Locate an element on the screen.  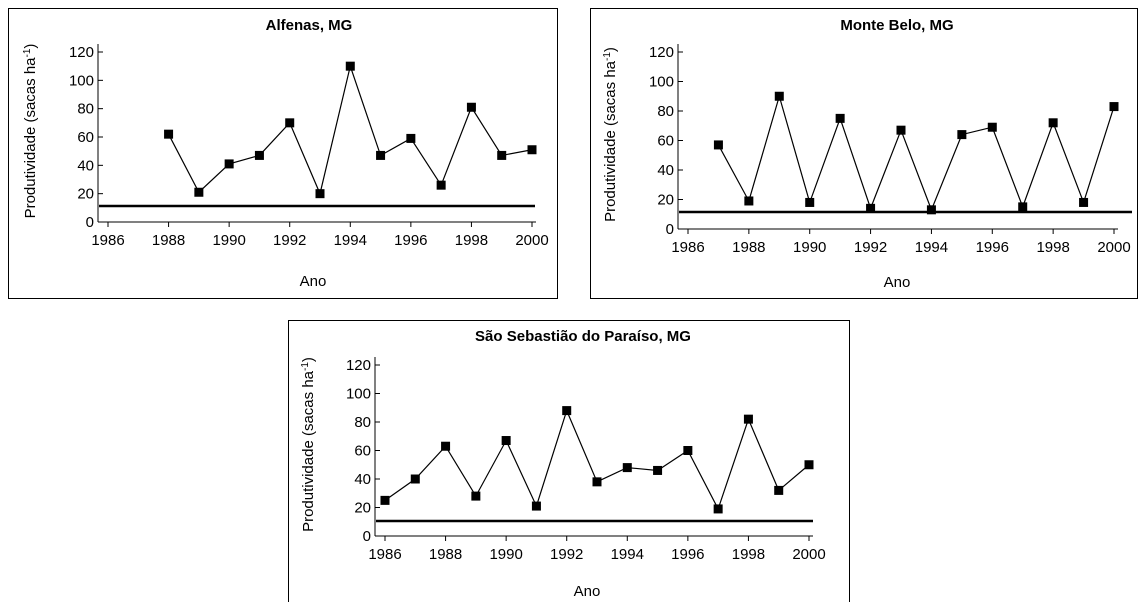
chart-title: Alfenas, MG is located at coordinates (309, 25).